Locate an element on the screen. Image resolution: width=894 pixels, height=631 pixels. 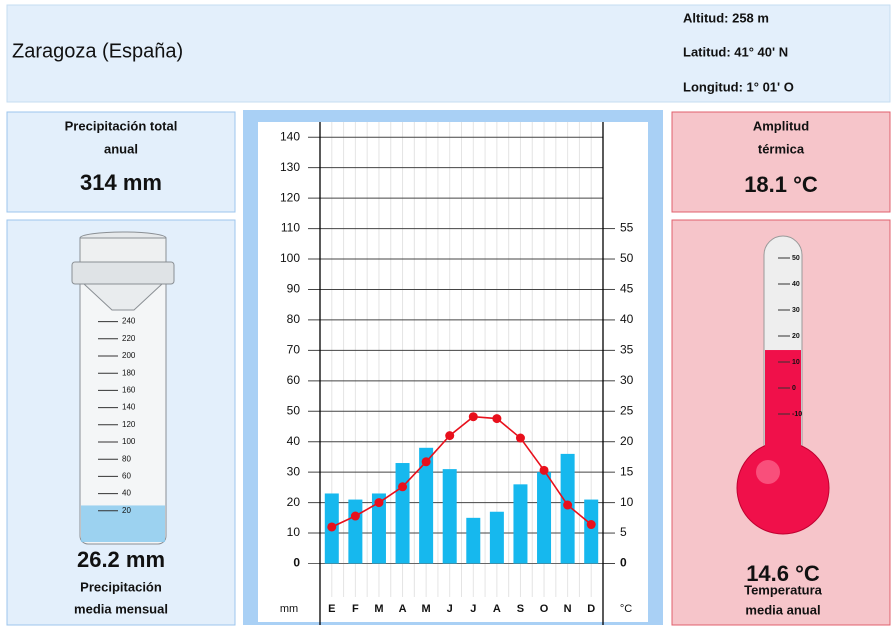
thermometer-value: 14.6 °C is located at coordinates (783, 573).